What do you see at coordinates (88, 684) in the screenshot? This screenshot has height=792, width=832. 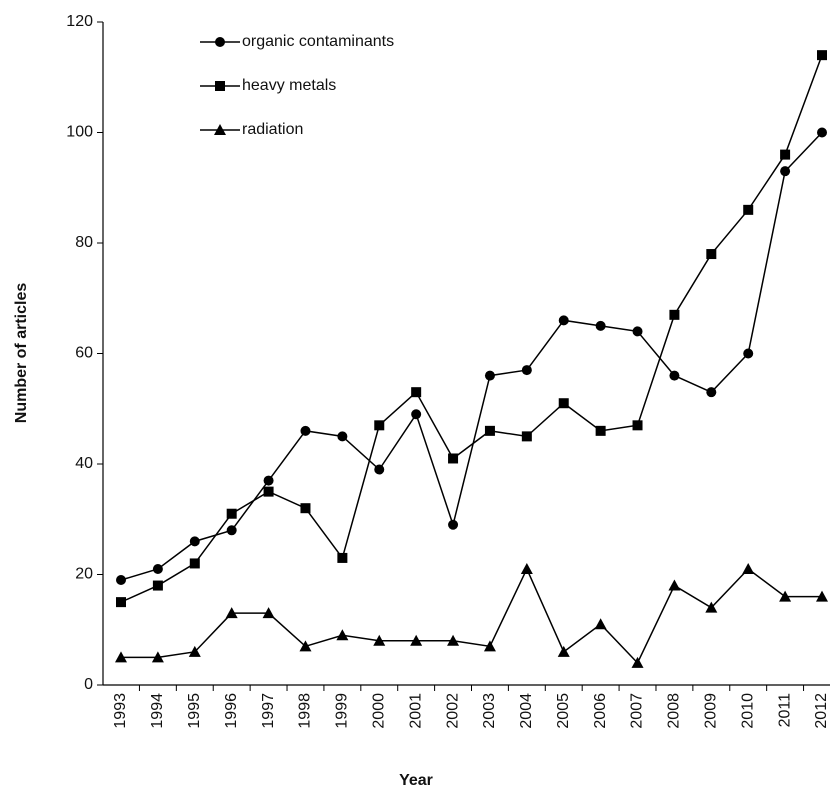 I see `y-tick-label: 0` at bounding box center [88, 684].